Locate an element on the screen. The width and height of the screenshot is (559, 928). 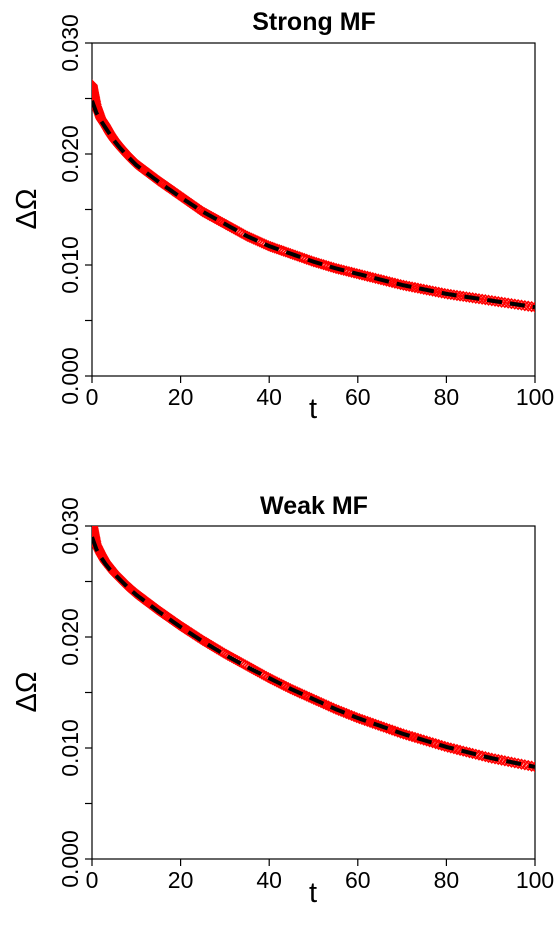
chart-title: Strong MF is located at coordinates (314, 22).